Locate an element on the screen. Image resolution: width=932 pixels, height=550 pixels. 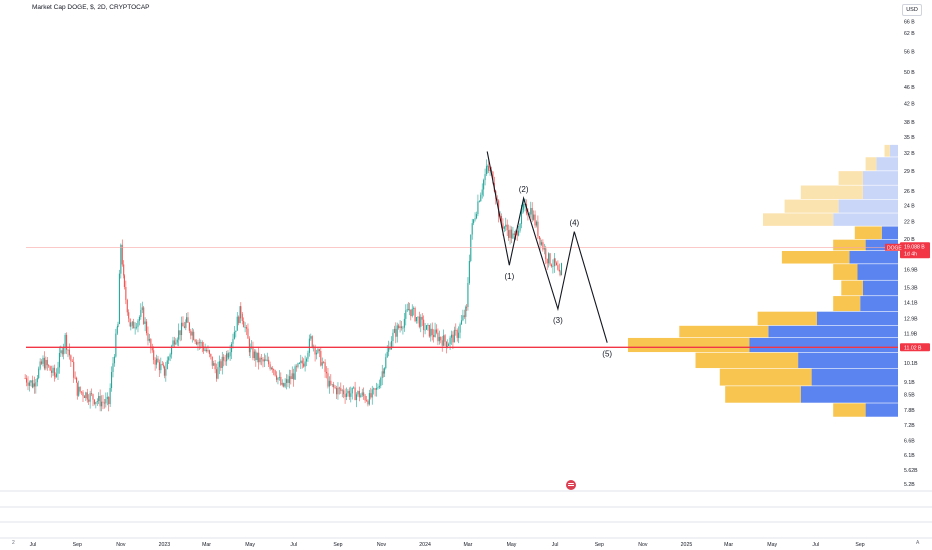
x-tick-label: Sep is located at coordinates (599, 545).